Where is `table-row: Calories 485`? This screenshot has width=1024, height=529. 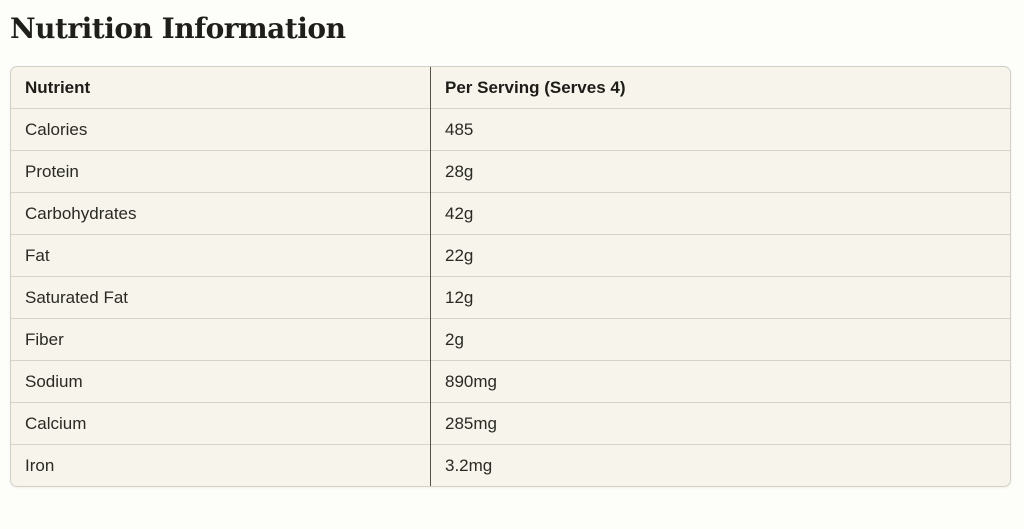
table-row: Calories 485 is located at coordinates (510, 129).